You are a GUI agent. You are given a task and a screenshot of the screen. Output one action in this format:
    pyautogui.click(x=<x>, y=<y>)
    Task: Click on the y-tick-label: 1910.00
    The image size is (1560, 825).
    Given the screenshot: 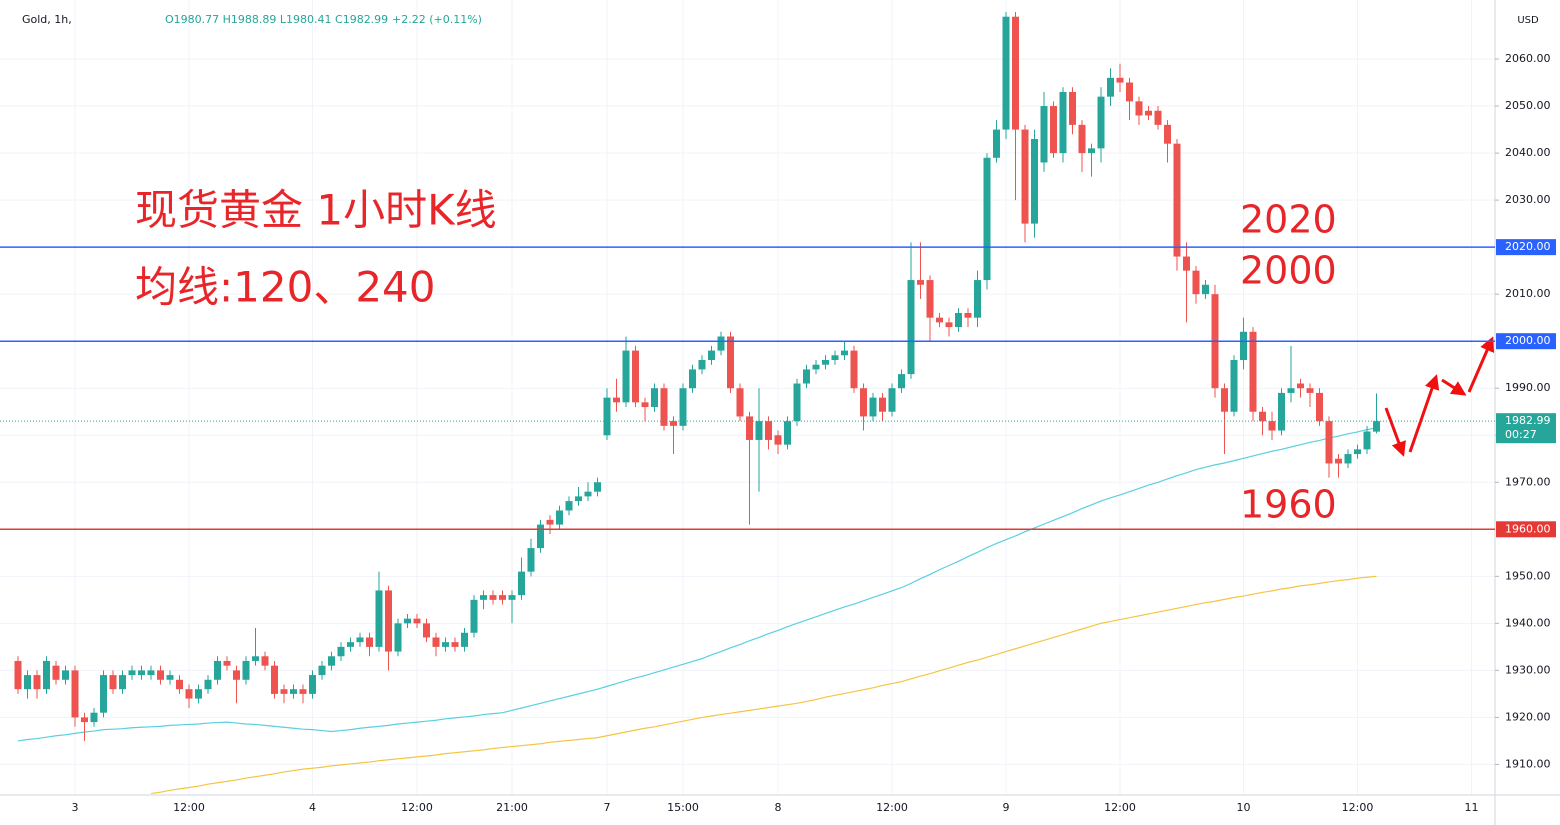 What is the action you would take?
    pyautogui.click(x=1528, y=763)
    